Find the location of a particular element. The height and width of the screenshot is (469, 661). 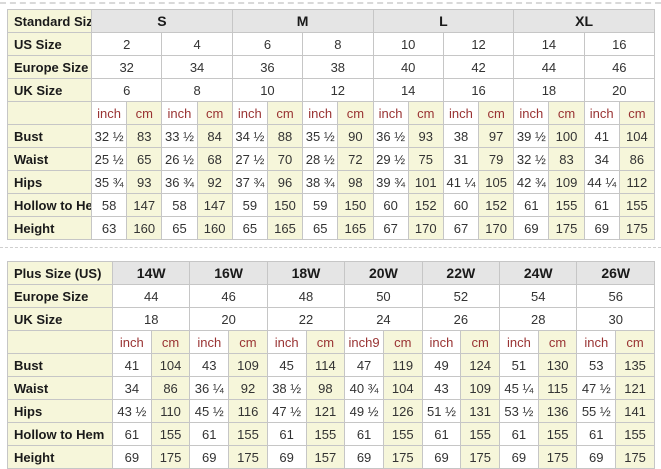

size-group-header: 14W is located at coordinates (151, 273).